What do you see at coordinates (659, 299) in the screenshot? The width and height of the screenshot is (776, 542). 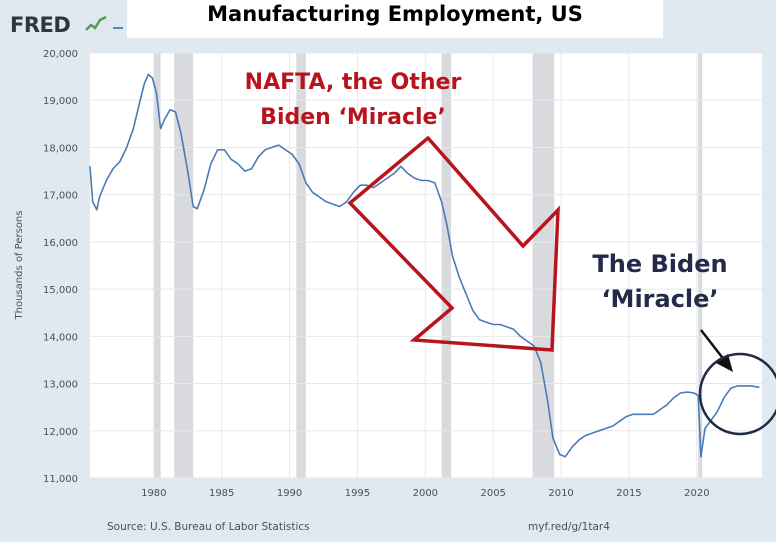 I see `biden-label-line2: ‘Miracle’` at bounding box center [659, 299].